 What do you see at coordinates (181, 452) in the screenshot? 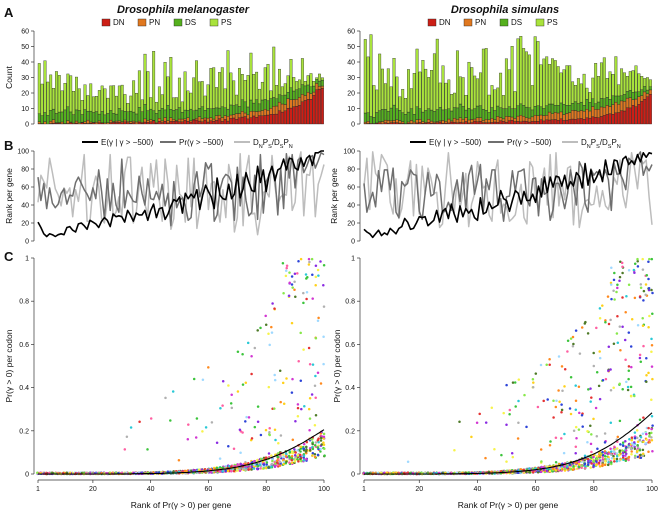
I see `trend-line` at bounding box center [181, 452].